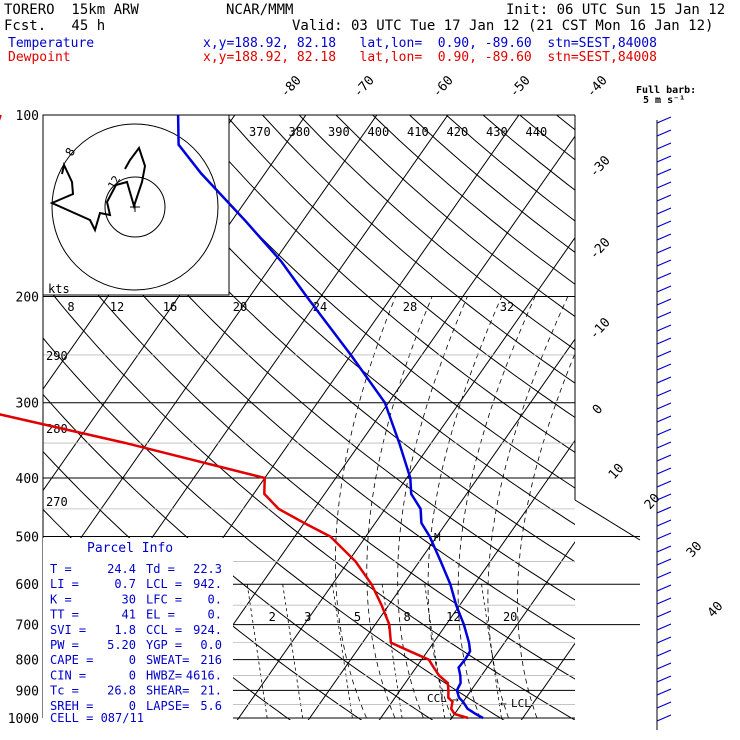  What do you see at coordinates (357, 617) in the screenshot?
I see `mixing-ratio-label: 5` at bounding box center [357, 617].